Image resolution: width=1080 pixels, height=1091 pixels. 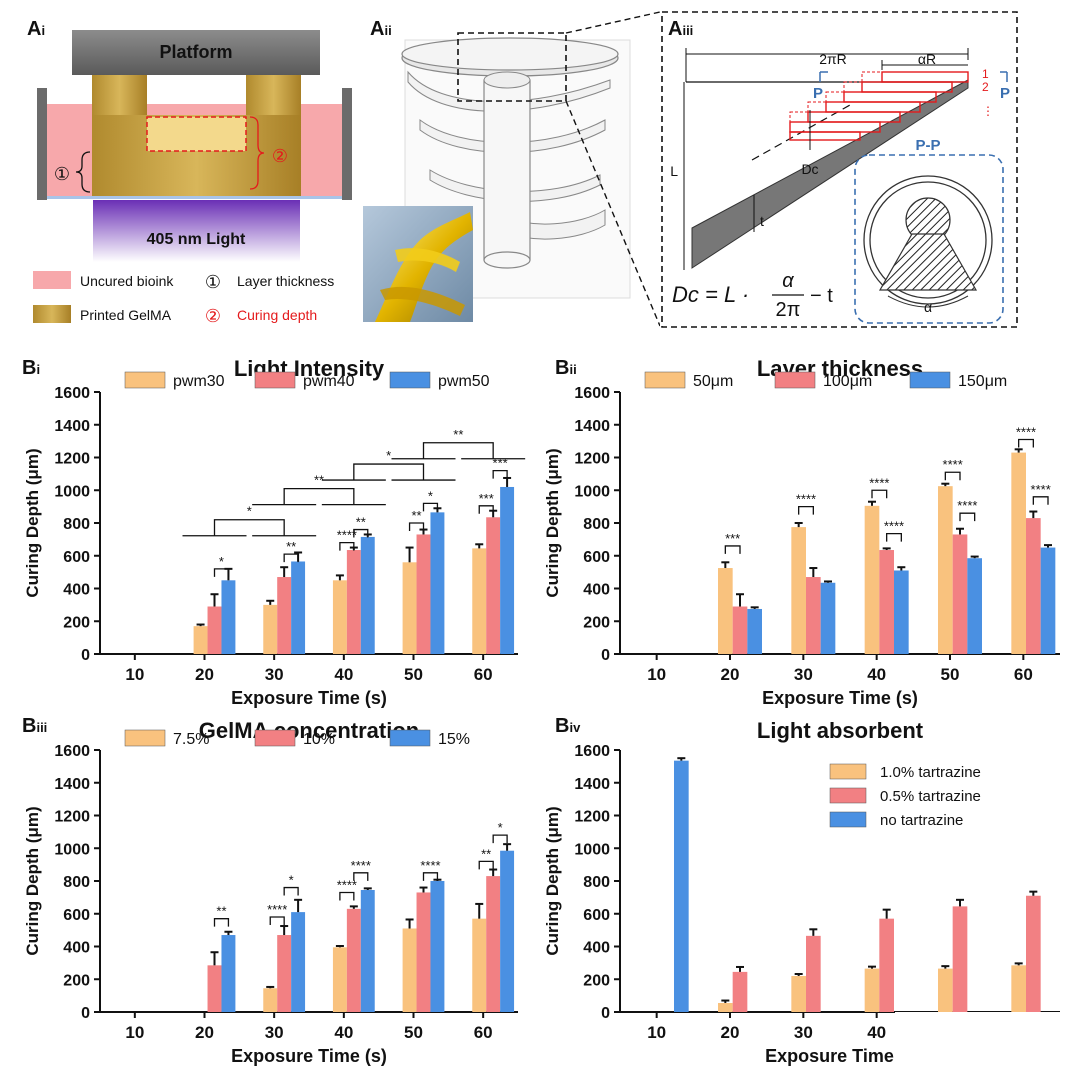 I want to click on chart-title: Light absorbent, so click(x=840, y=730).